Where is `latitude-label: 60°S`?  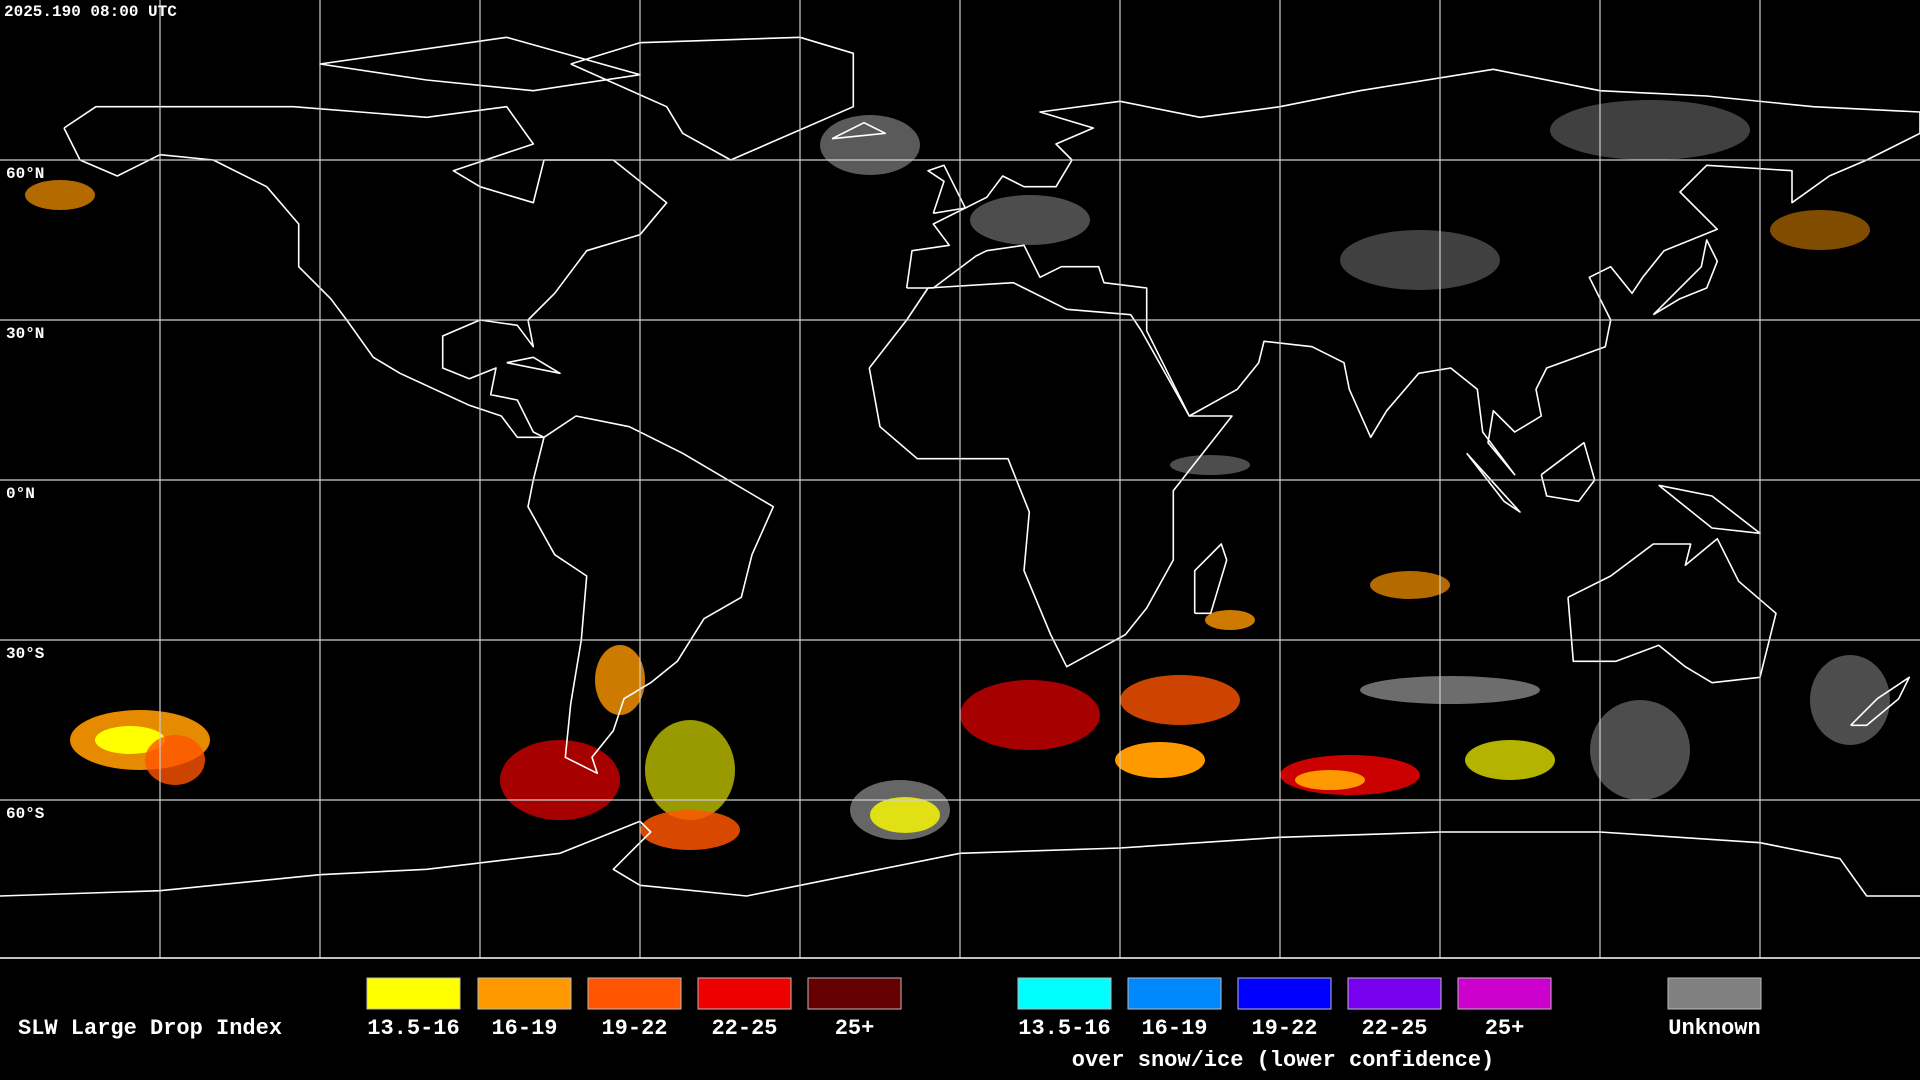
latitude-label: 60°S is located at coordinates (25, 814).